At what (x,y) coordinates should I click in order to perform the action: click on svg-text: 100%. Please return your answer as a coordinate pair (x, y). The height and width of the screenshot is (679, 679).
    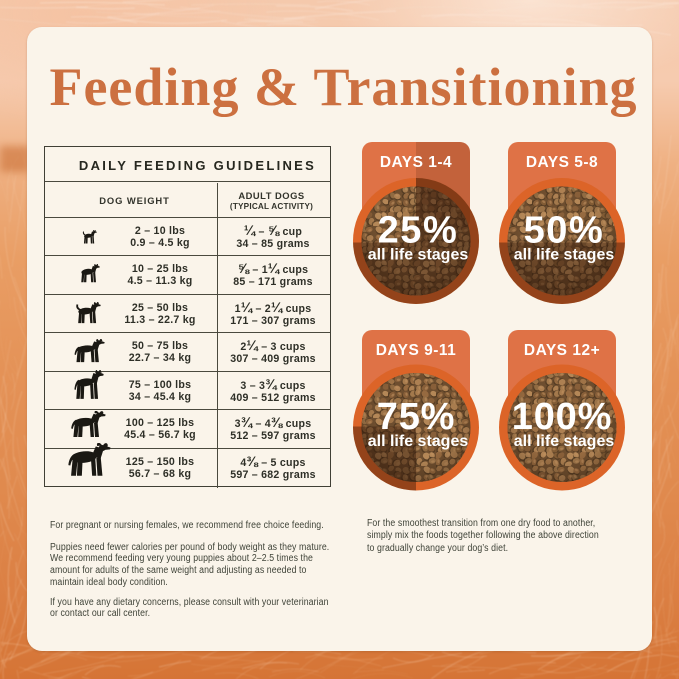
    Looking at the image, I should click on (562, 417).